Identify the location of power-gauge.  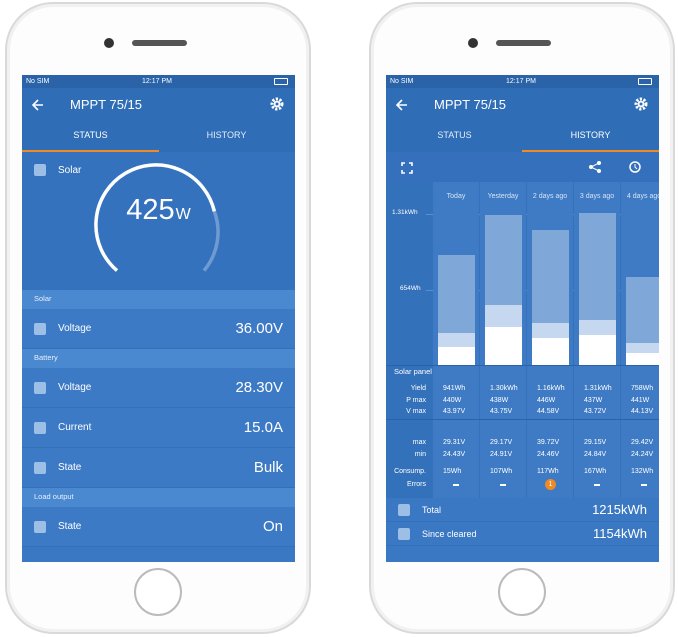
(158, 221).